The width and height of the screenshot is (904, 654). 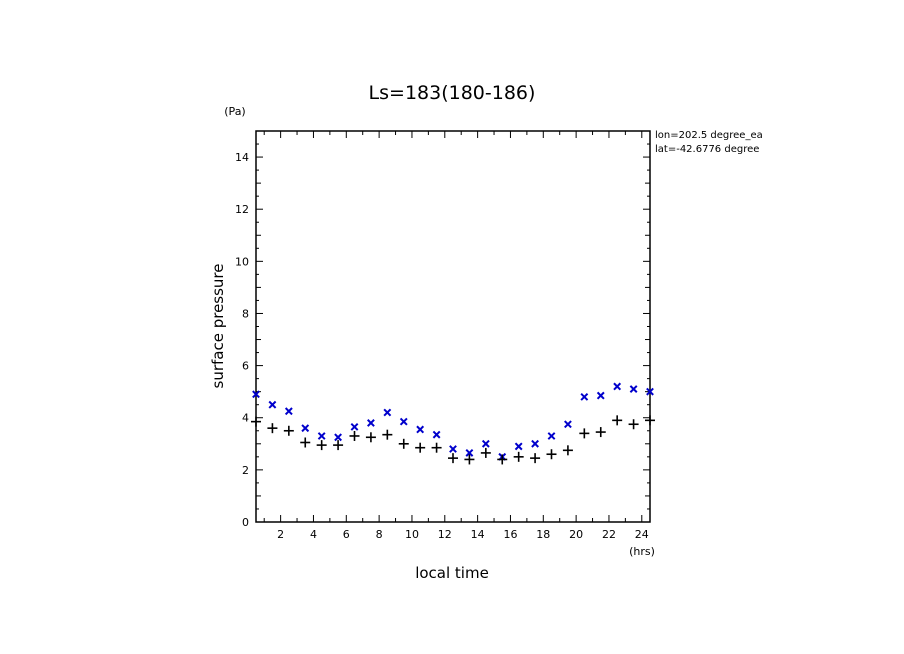 What do you see at coordinates (218, 326) in the screenshot?
I see `y-axis-label: surface pressure` at bounding box center [218, 326].